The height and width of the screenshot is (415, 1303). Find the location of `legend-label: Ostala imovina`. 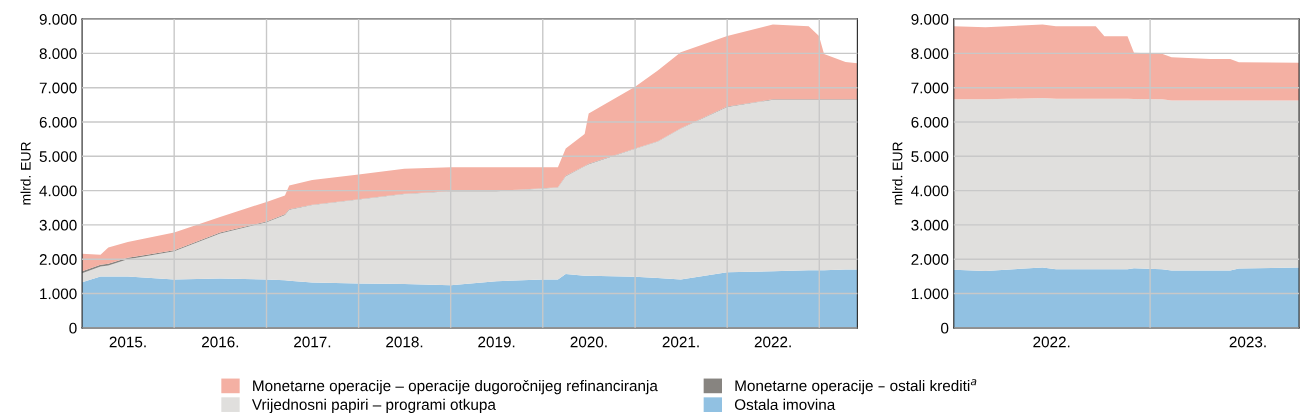

legend-label: Ostala imovina is located at coordinates (785, 404).